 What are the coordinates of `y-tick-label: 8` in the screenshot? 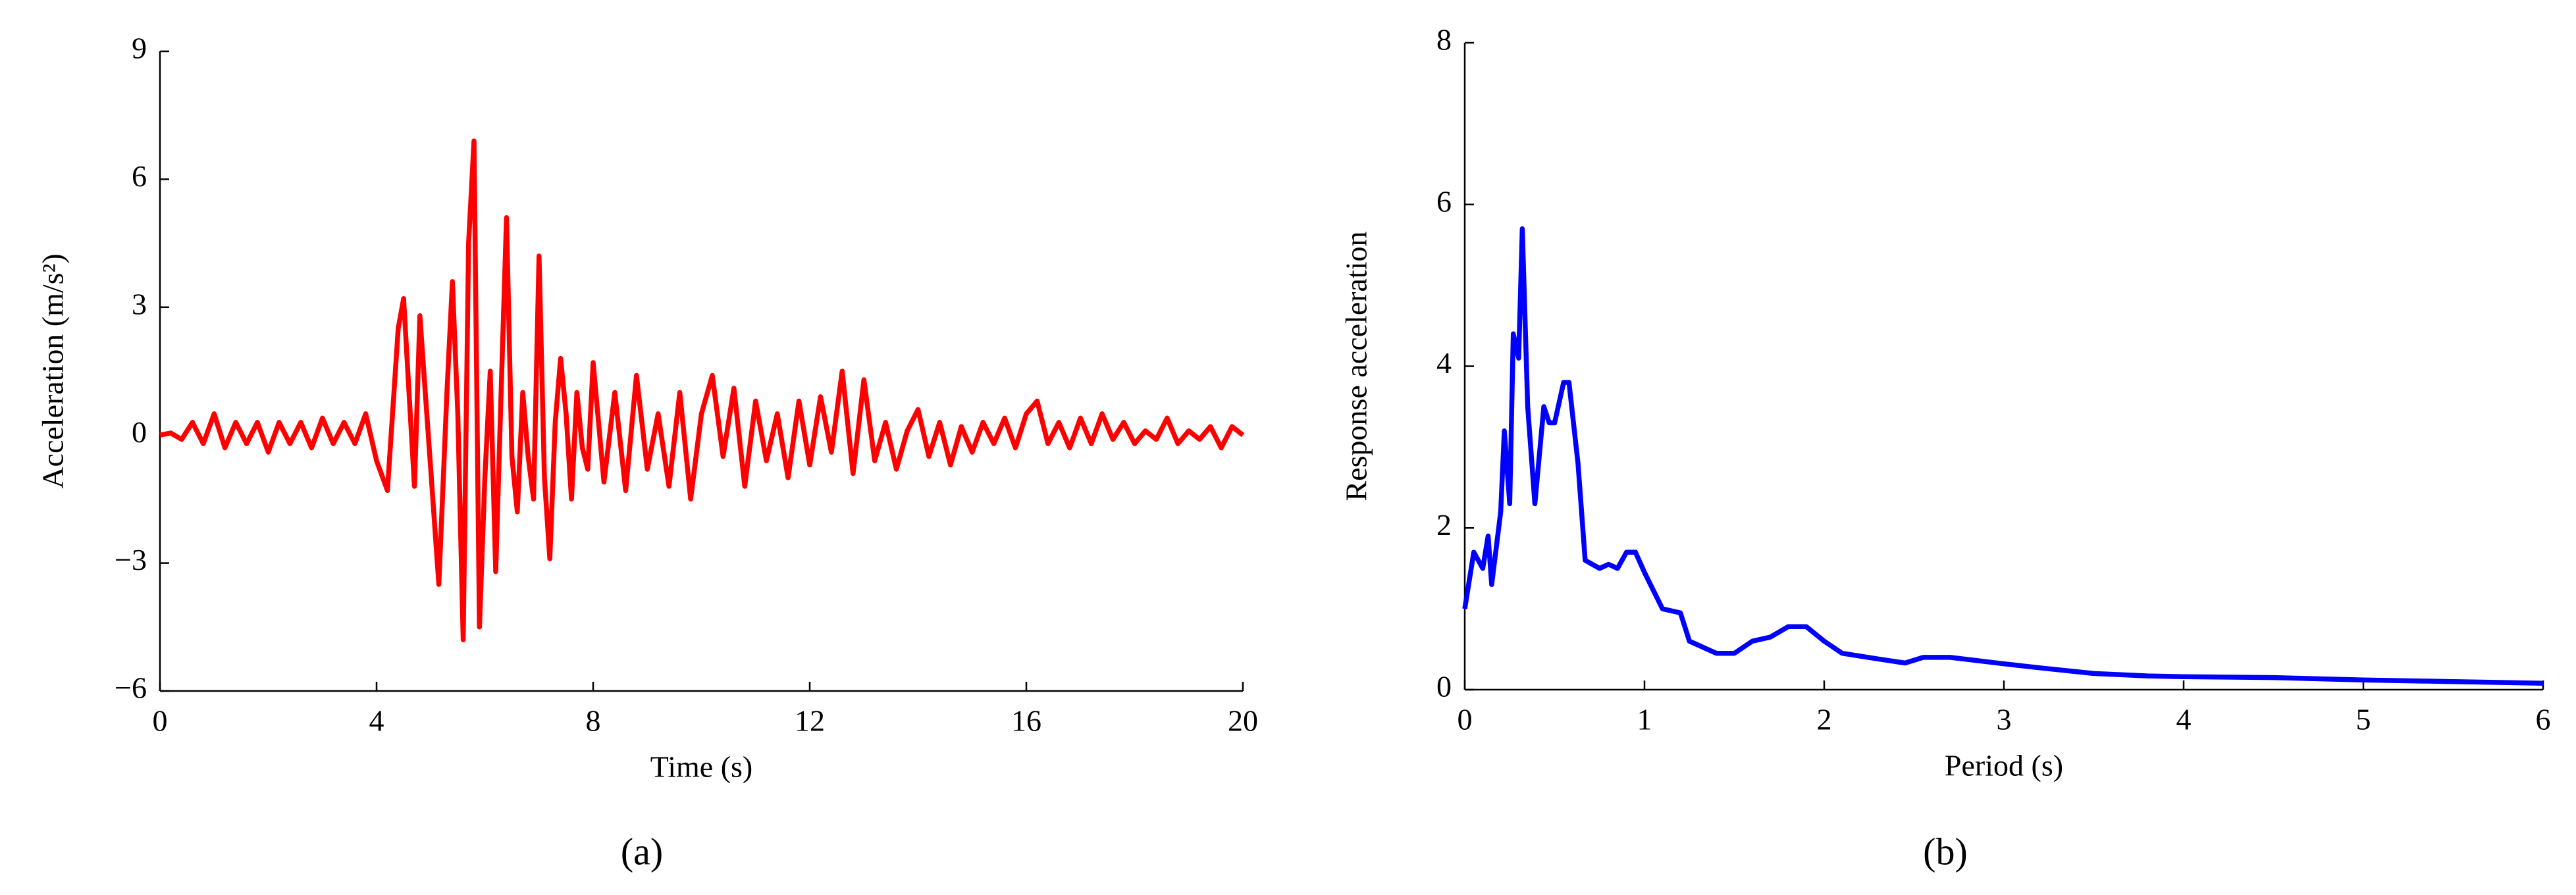 It's located at (1444, 40).